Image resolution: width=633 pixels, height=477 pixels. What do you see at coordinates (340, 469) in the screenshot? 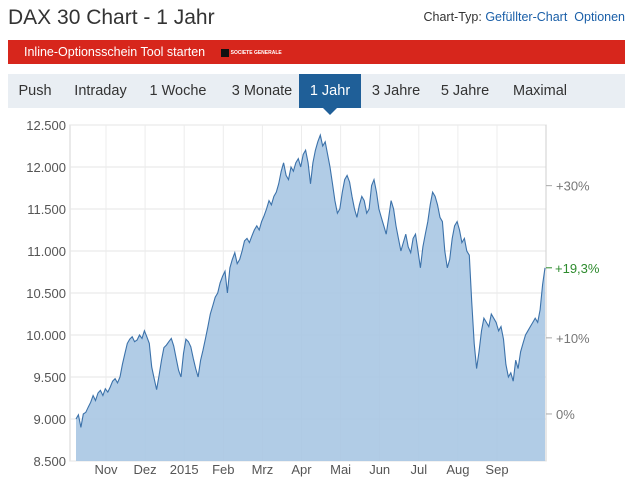
I see `x-tick-label: Mai` at bounding box center [340, 469].